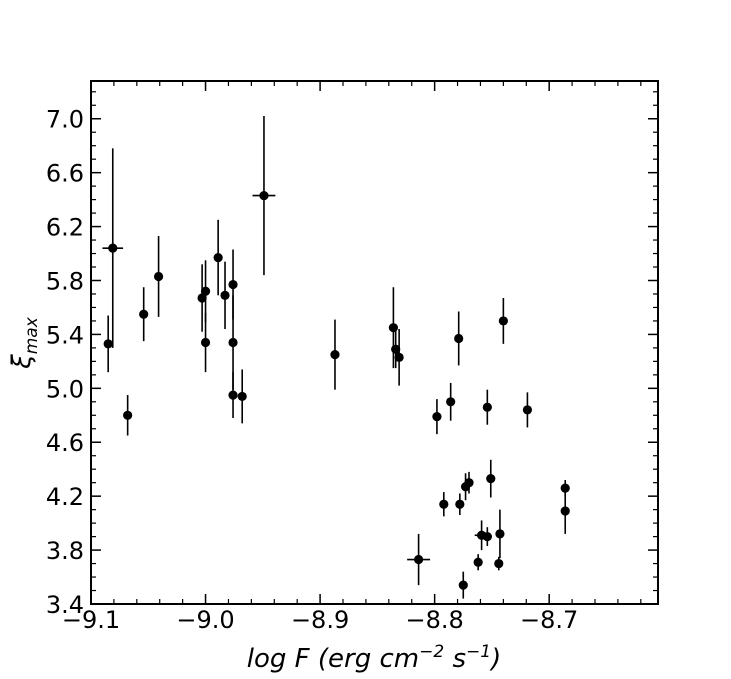 The image size is (731, 679). Describe the element at coordinates (65, 228) in the screenshot. I see `y-tick-label: 6.2` at that location.